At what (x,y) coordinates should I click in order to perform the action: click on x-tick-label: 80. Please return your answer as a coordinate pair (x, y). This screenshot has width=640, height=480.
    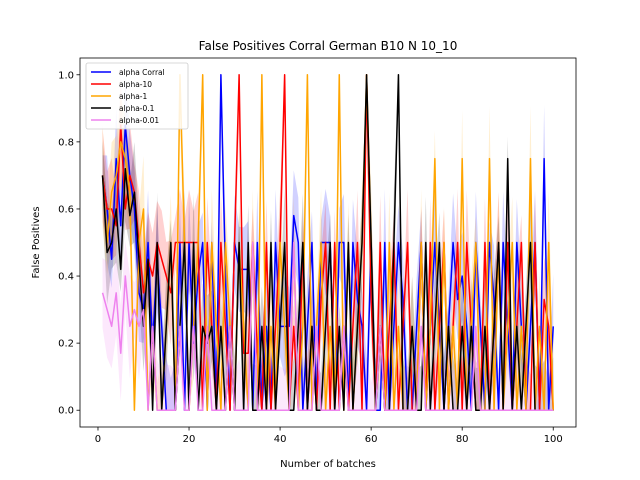
    Looking at the image, I should click on (462, 439).